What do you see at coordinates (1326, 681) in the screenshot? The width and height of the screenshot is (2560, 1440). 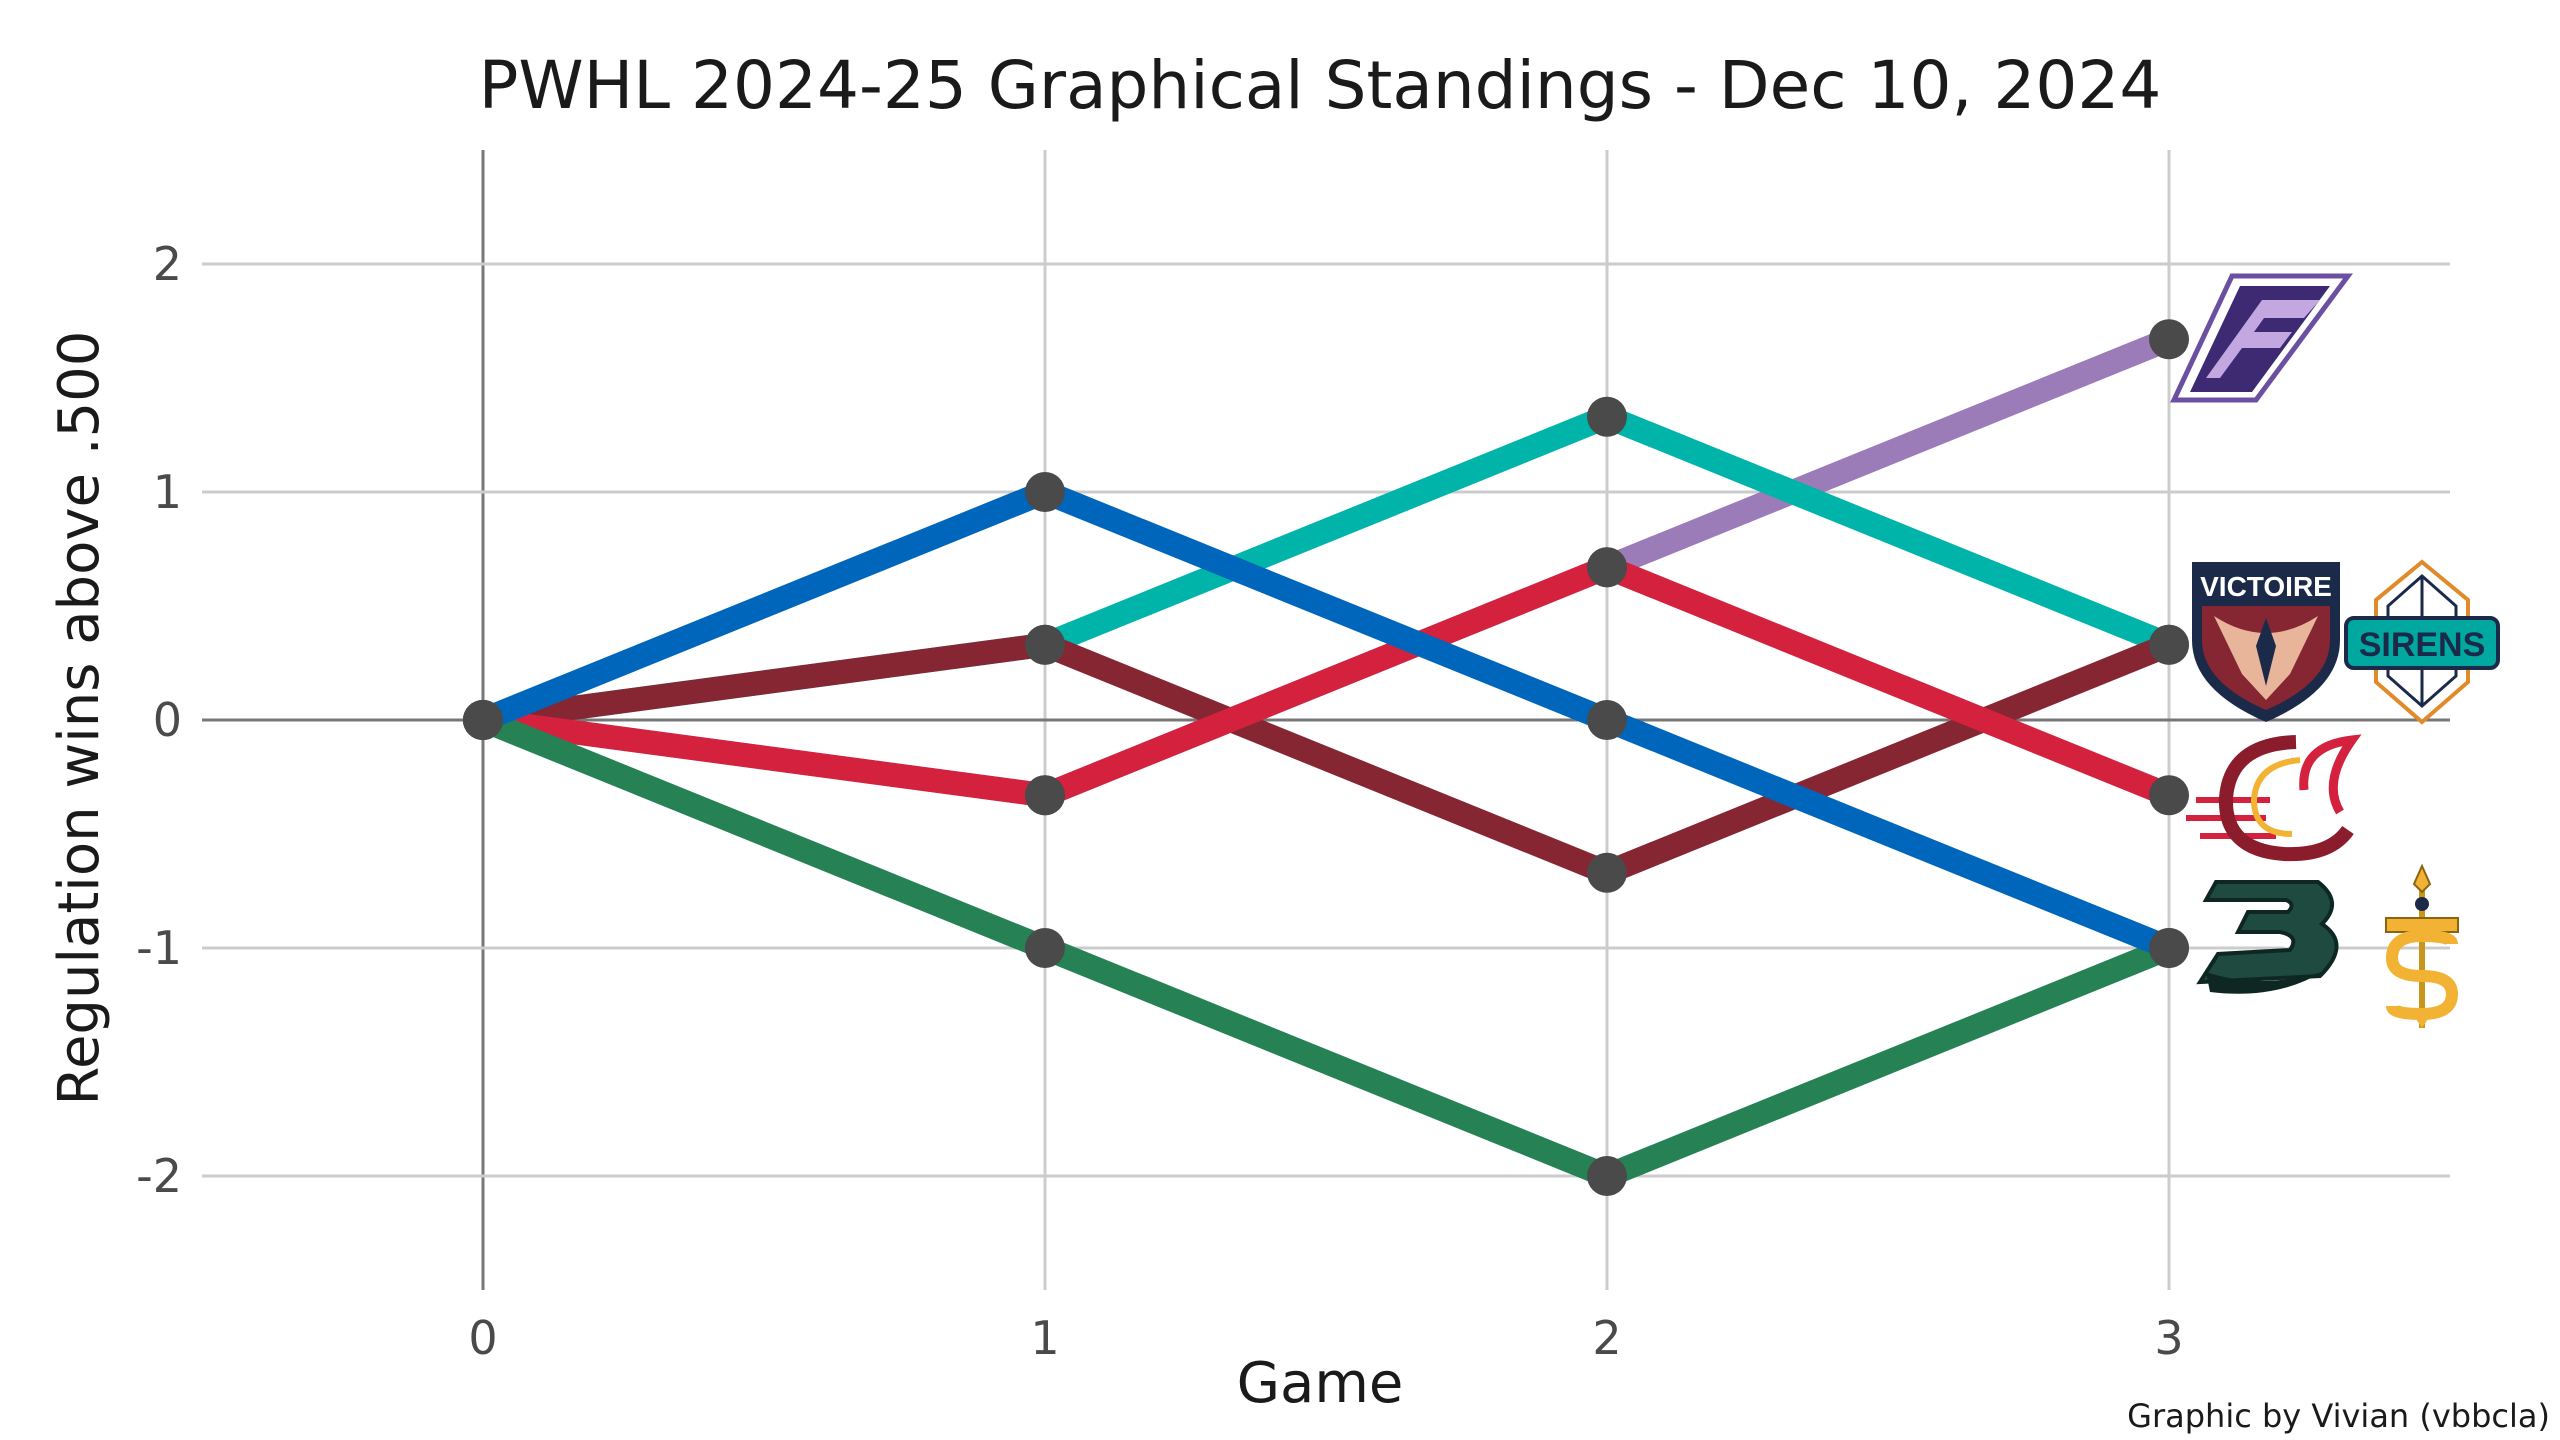 I see `series-line-ottawa-charge` at bounding box center [1326, 681].